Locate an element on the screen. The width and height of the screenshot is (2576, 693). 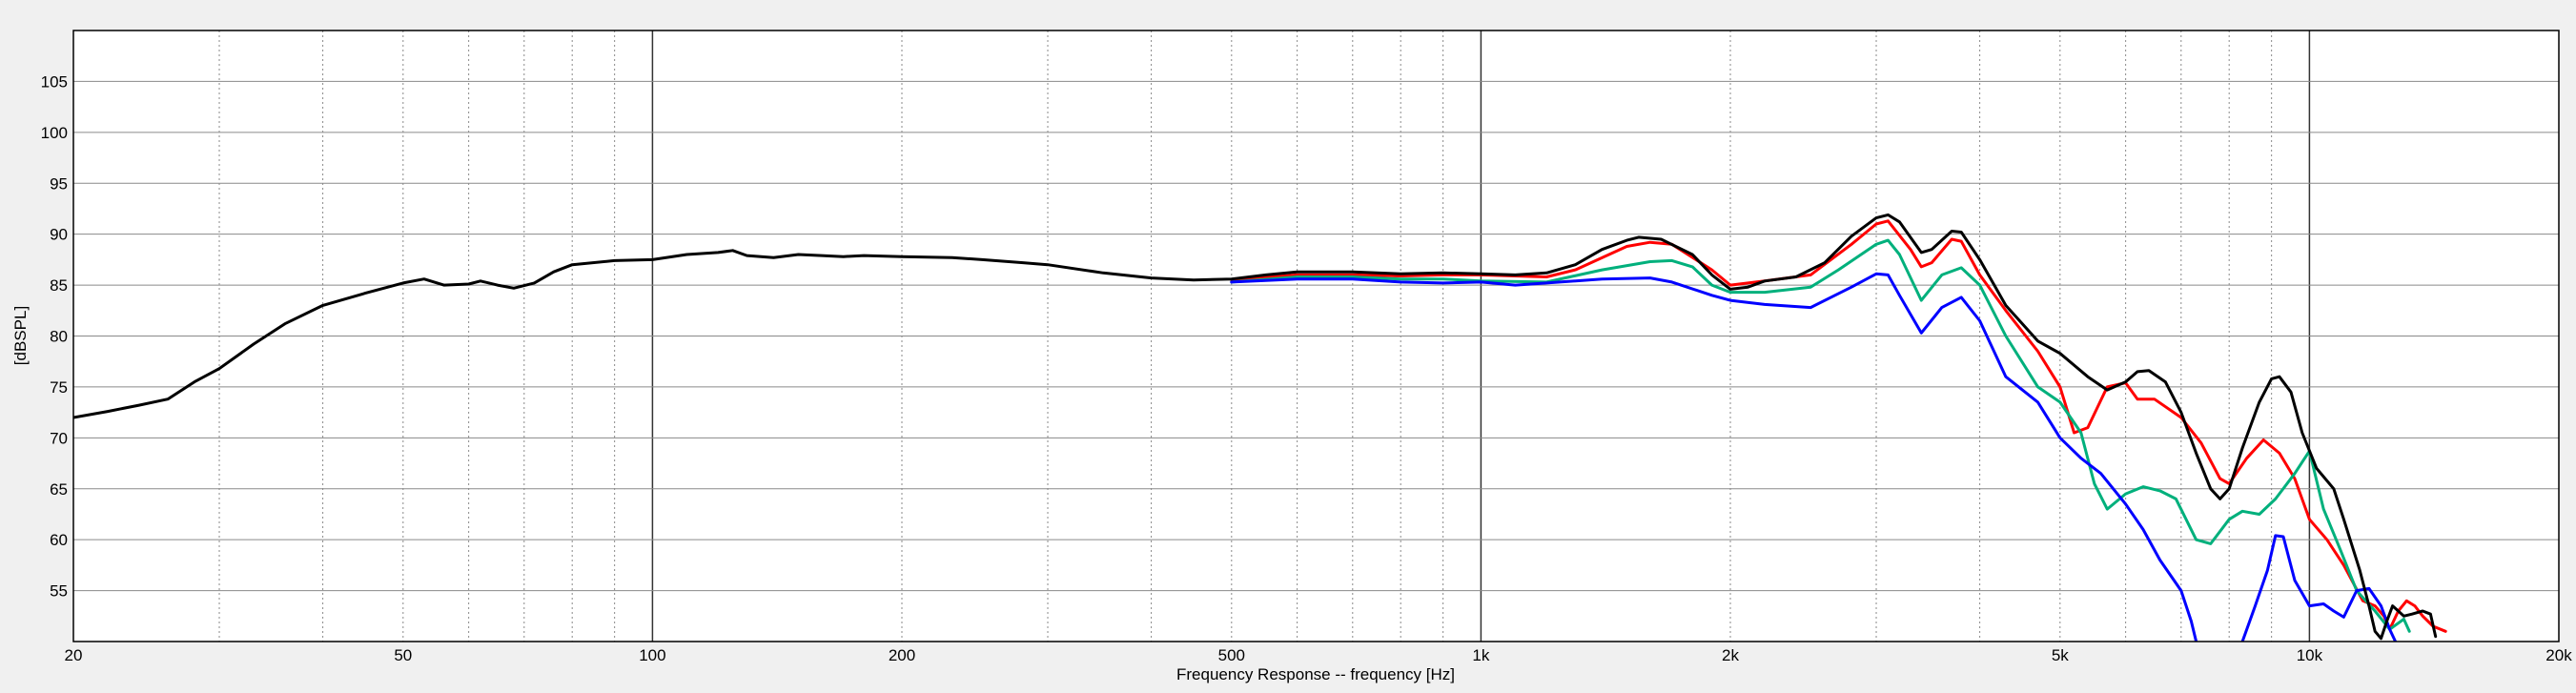
y-tick-labels: 55 60 65 70 75 80 85 90 95 100 105 is located at coordinates (55, 336).